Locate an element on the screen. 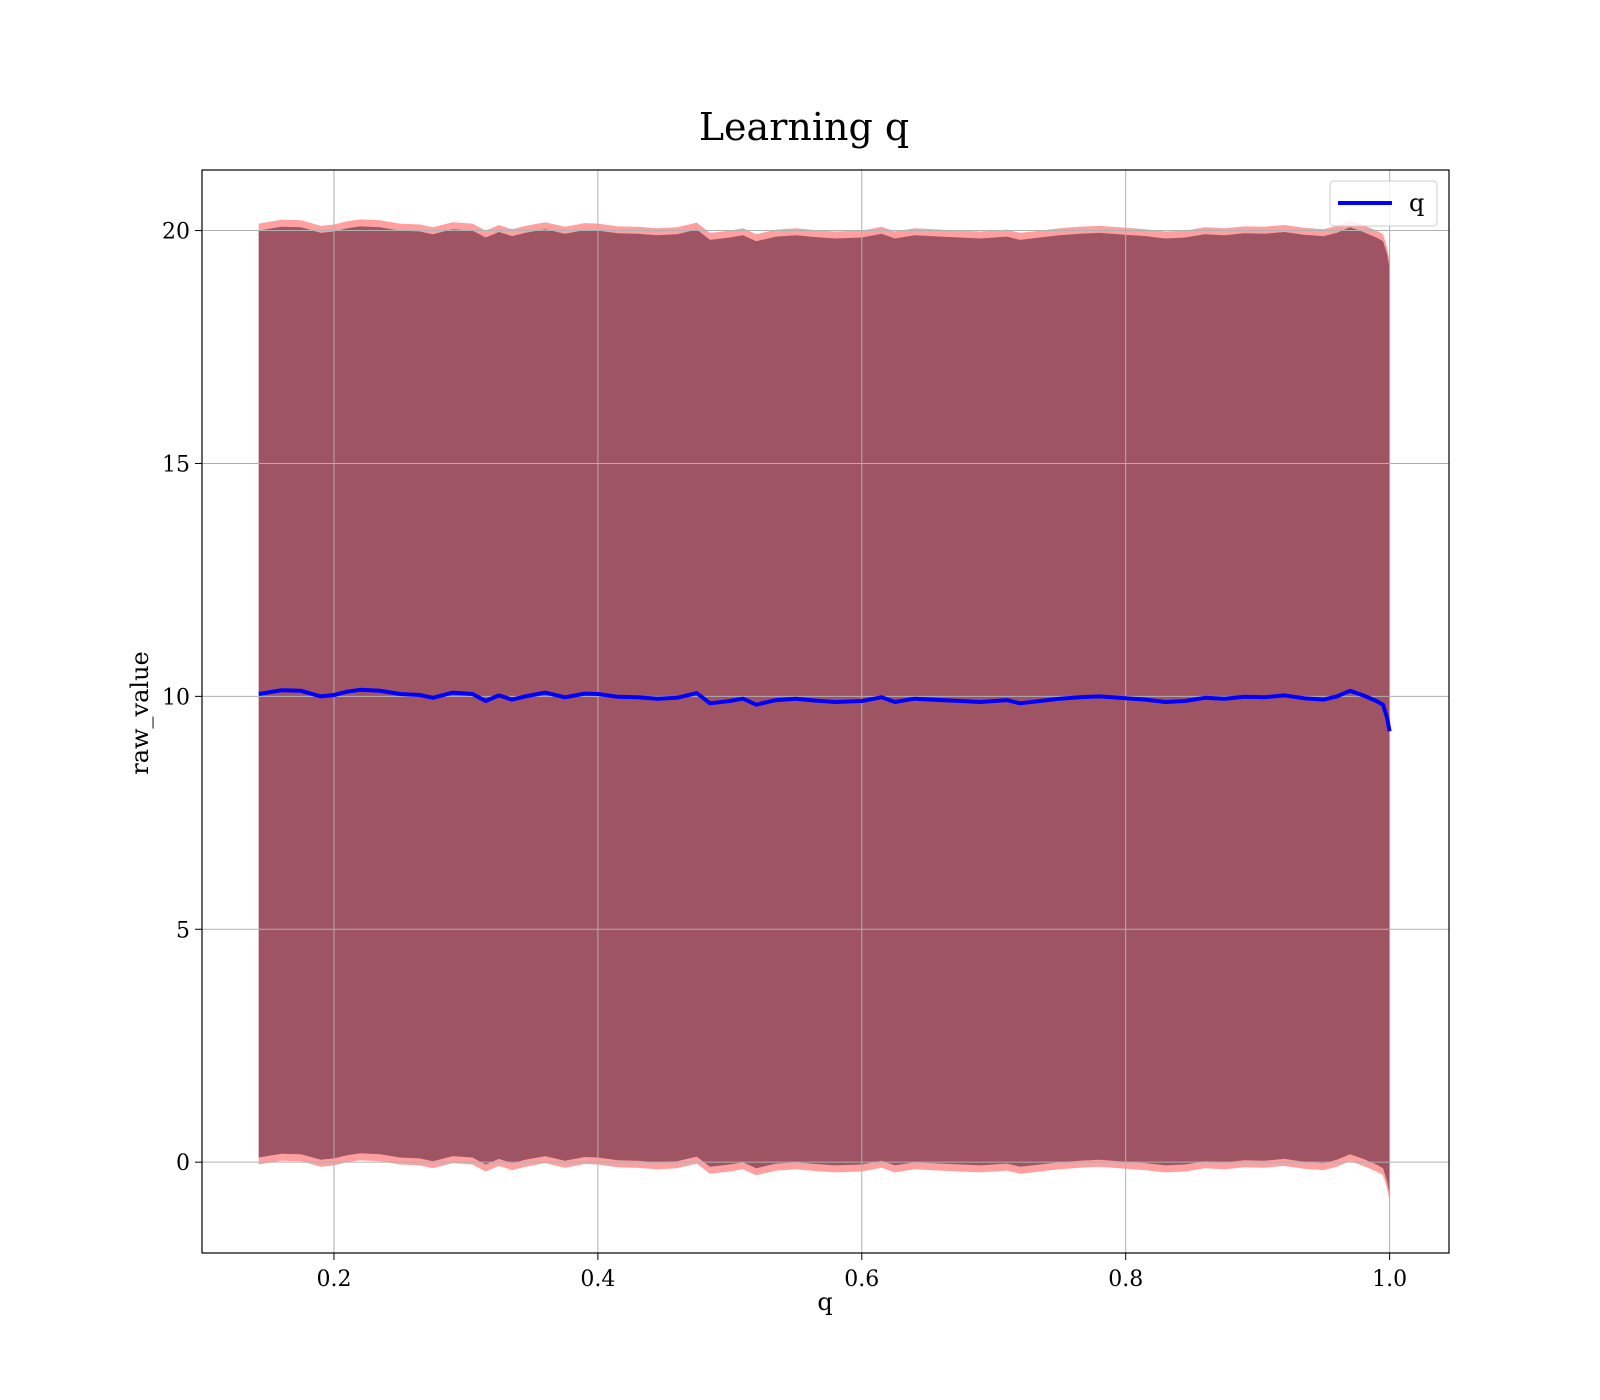 This screenshot has width=1600, height=1400. y-tick-label: 0 is located at coordinates (183, 1163).